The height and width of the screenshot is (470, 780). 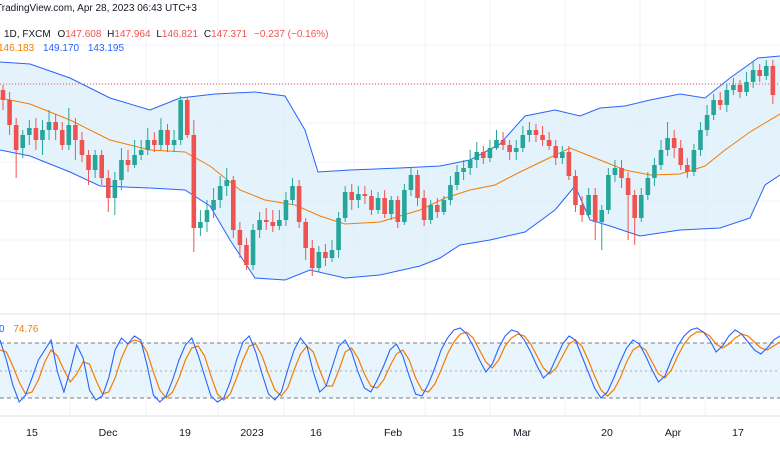 I want to click on x-tick-label: Mar, so click(x=522, y=433).